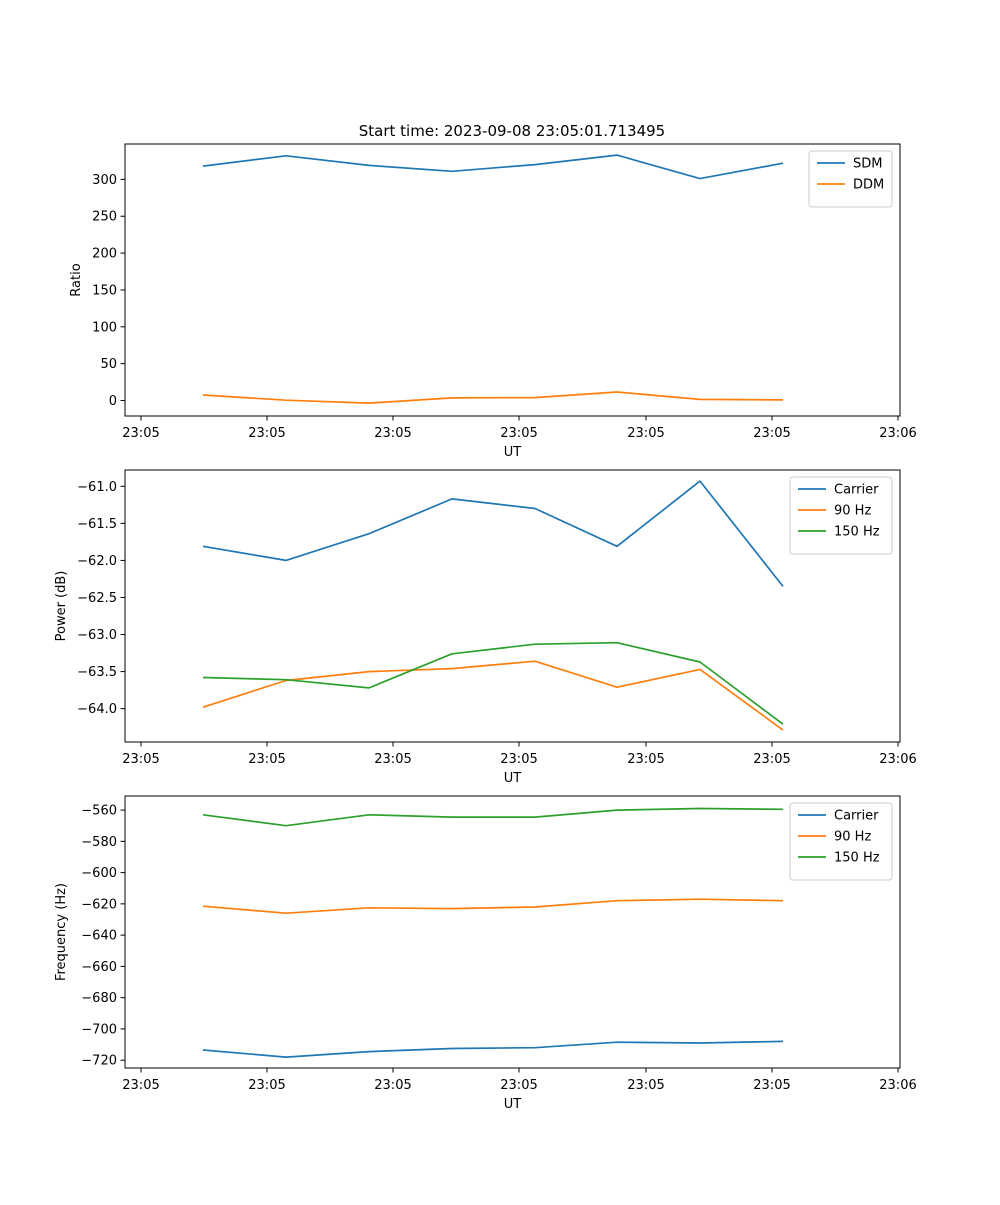  I want to click on y-tick-label: −580, so click(99, 842).